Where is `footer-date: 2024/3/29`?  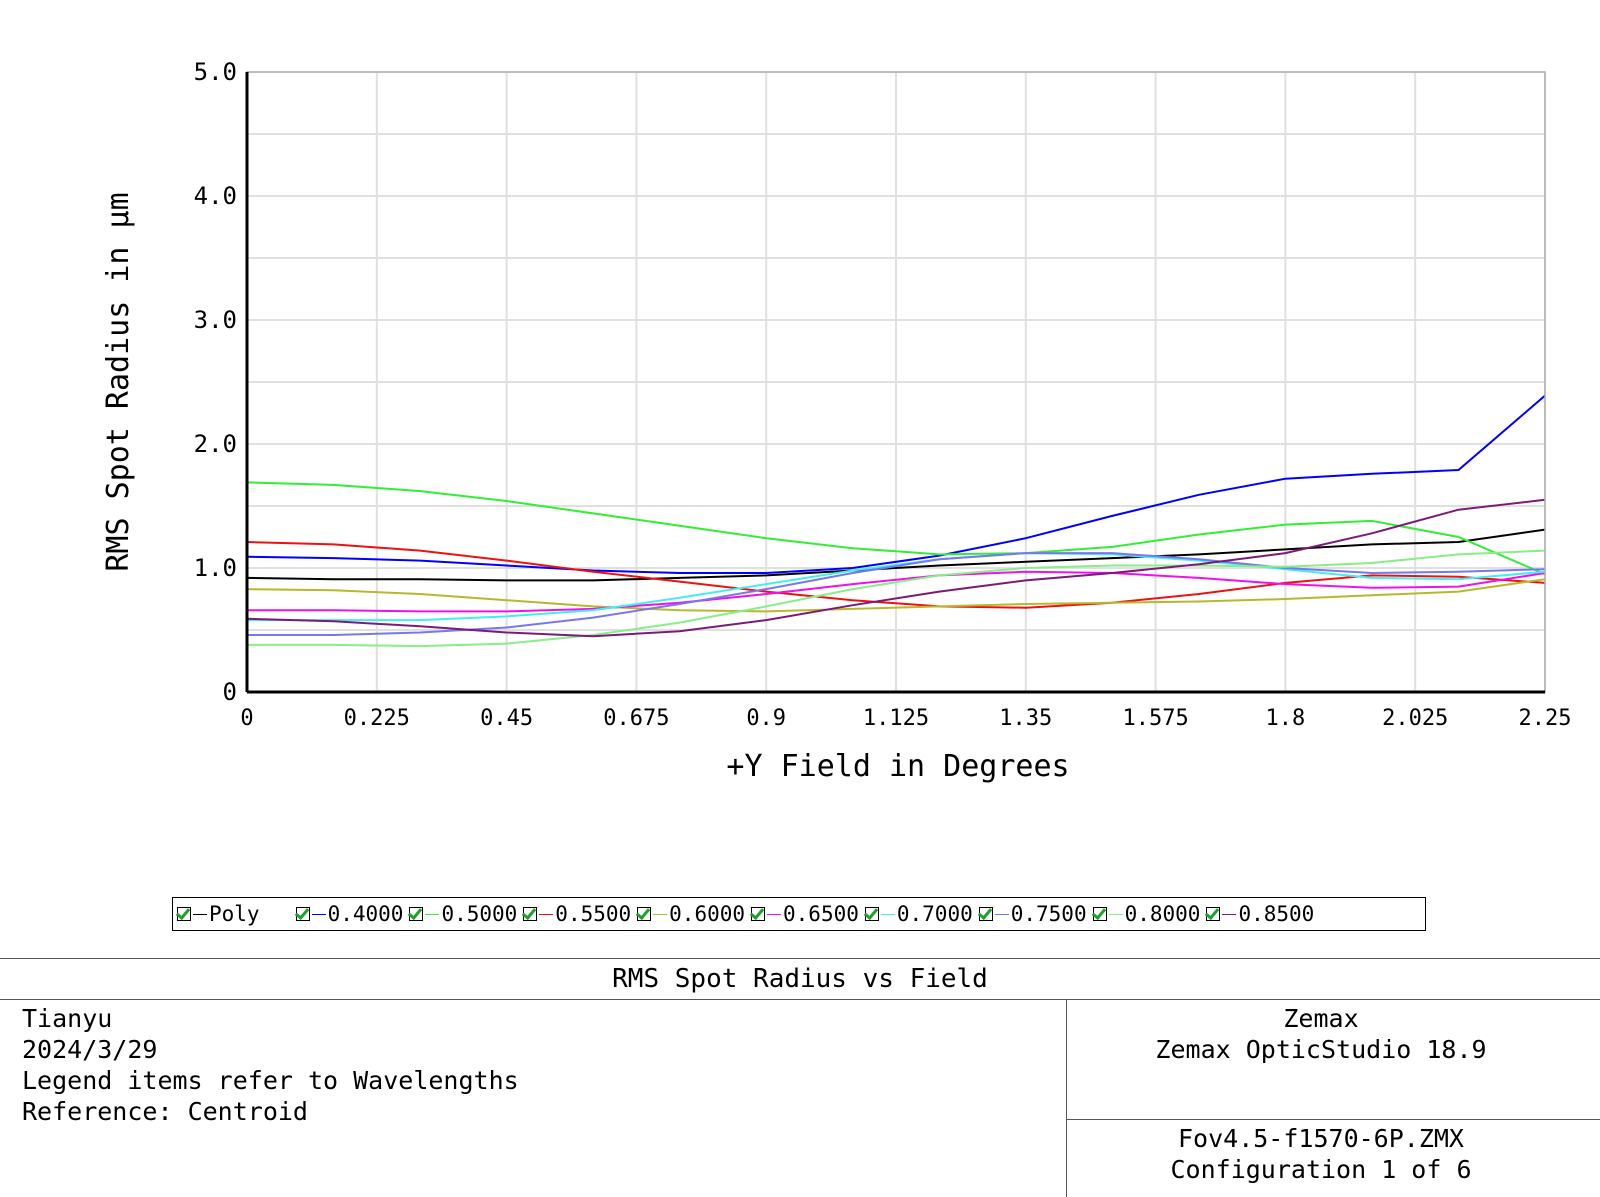 footer-date: 2024/3/29 is located at coordinates (90, 1049).